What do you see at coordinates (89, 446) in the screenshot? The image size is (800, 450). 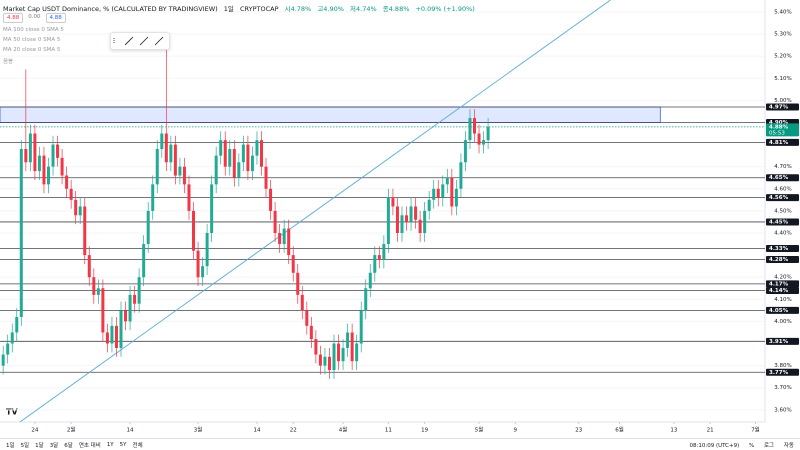 I see `range-button: 연초 대비` at bounding box center [89, 446].